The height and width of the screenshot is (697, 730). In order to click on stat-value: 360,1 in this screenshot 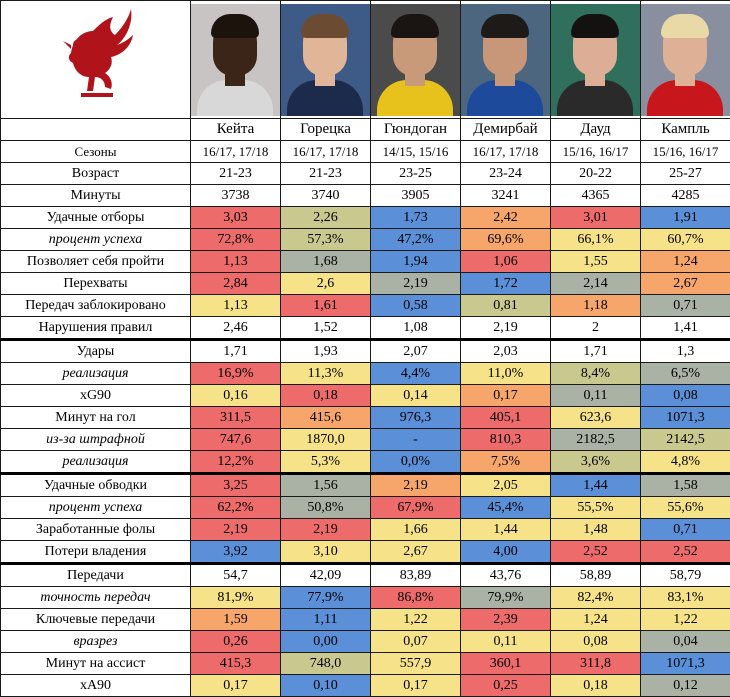, I will do `click(506, 664)`.